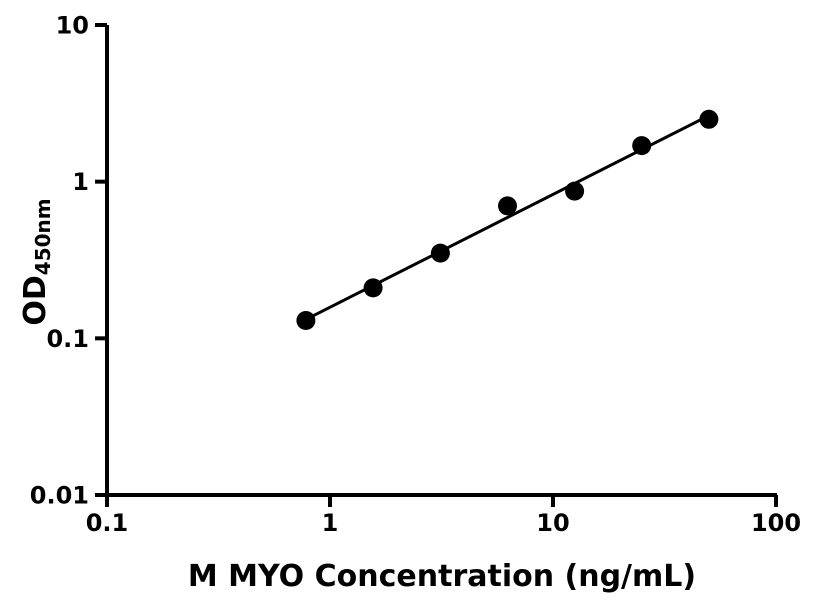 This screenshot has width=816, height=612. I want to click on y-axis-title-subscript: 450nm, so click(43, 236).